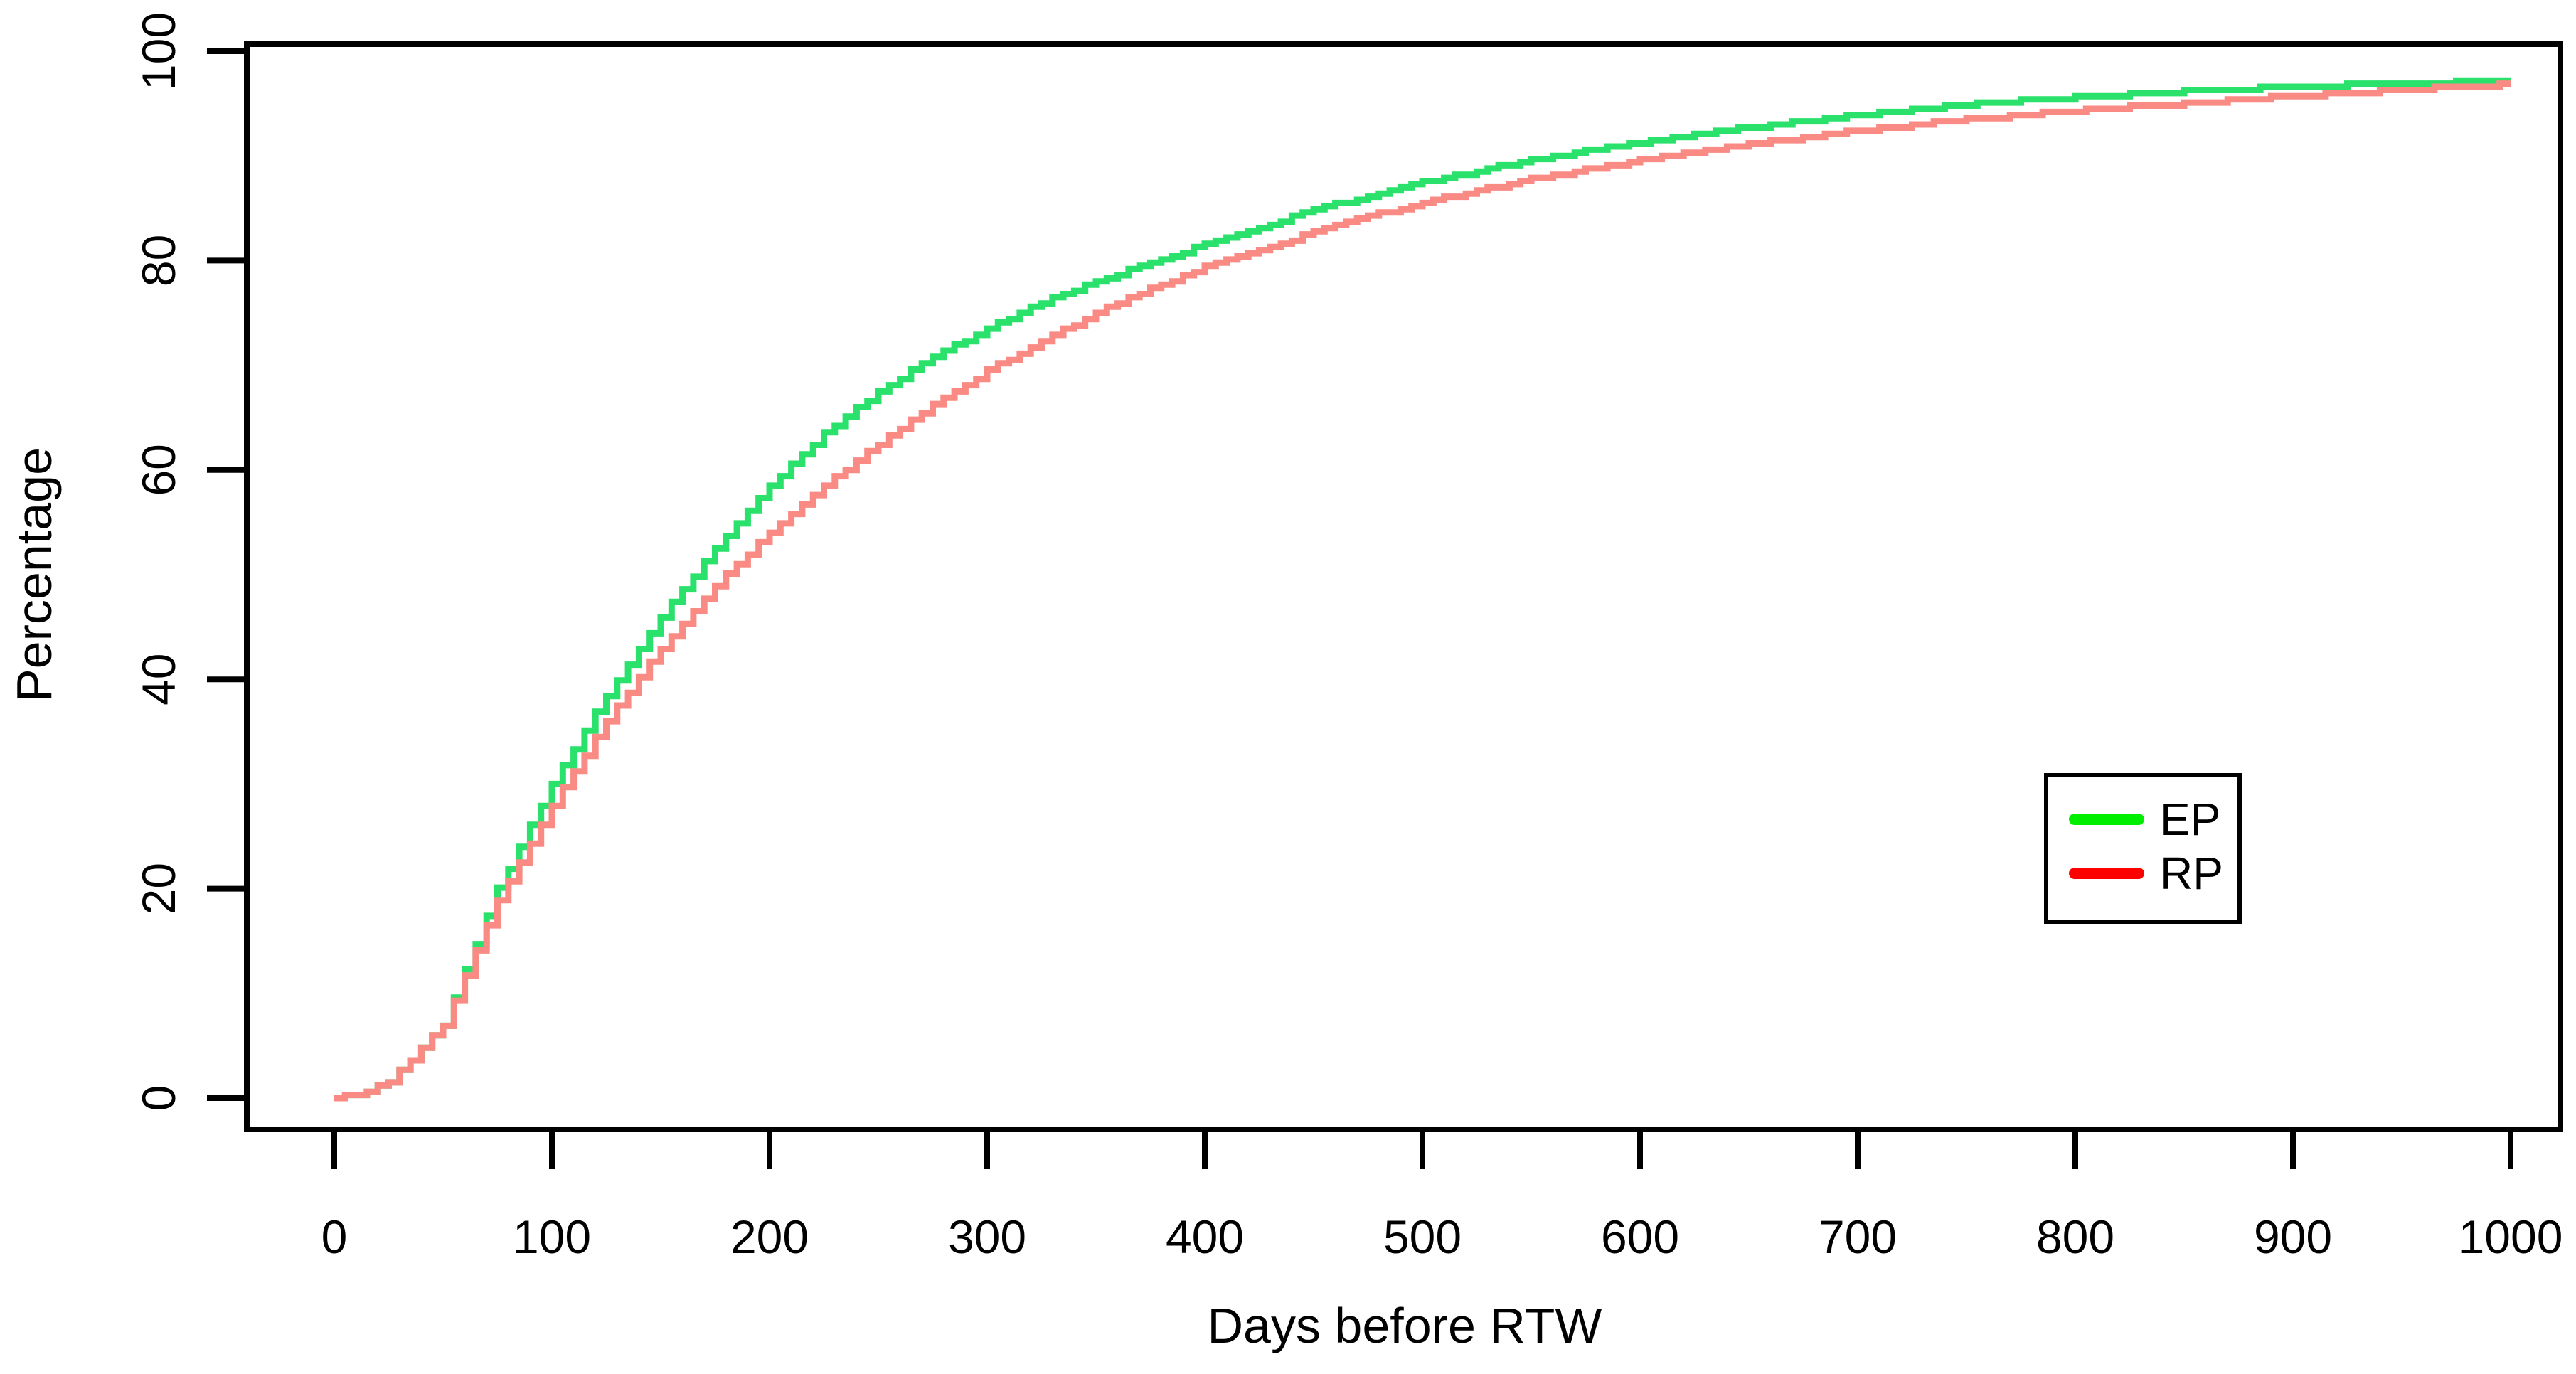  Describe the element at coordinates (158, 1098) in the screenshot. I see `y-tick-label: 0` at that location.